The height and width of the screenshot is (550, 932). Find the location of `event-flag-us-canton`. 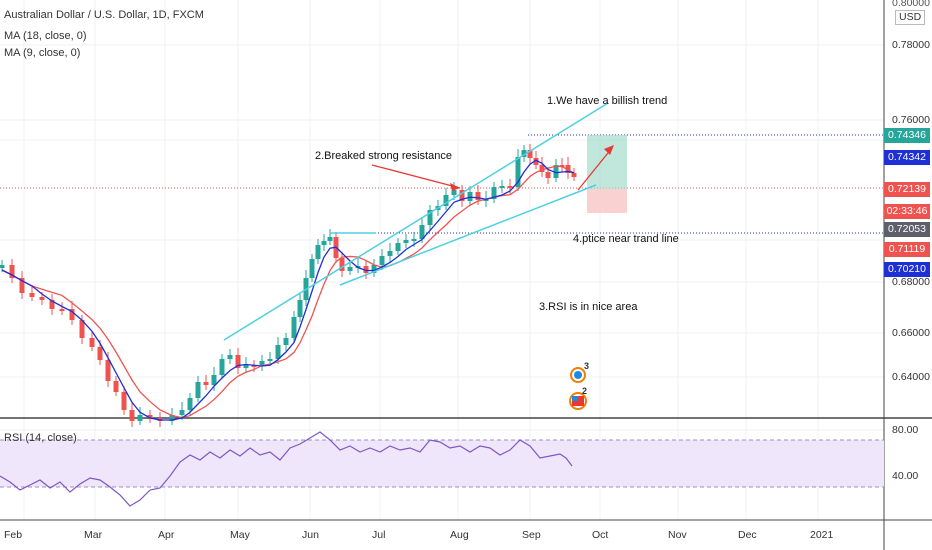

event-flag-us-canton is located at coordinates (575, 398).